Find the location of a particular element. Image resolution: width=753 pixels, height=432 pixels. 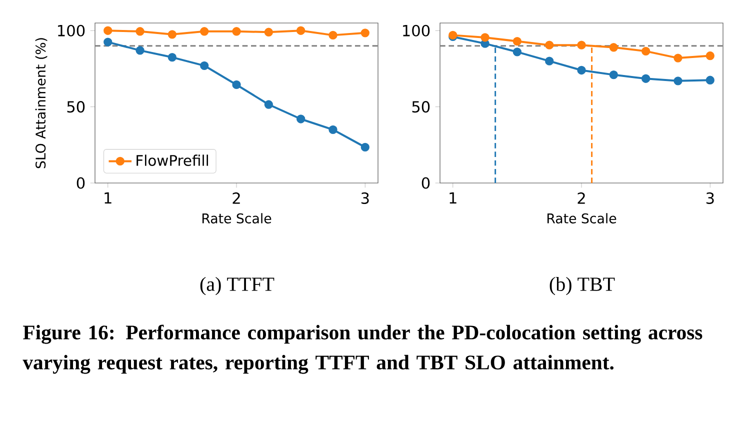

text: (a) TTFT is located at coordinates (237, 286).